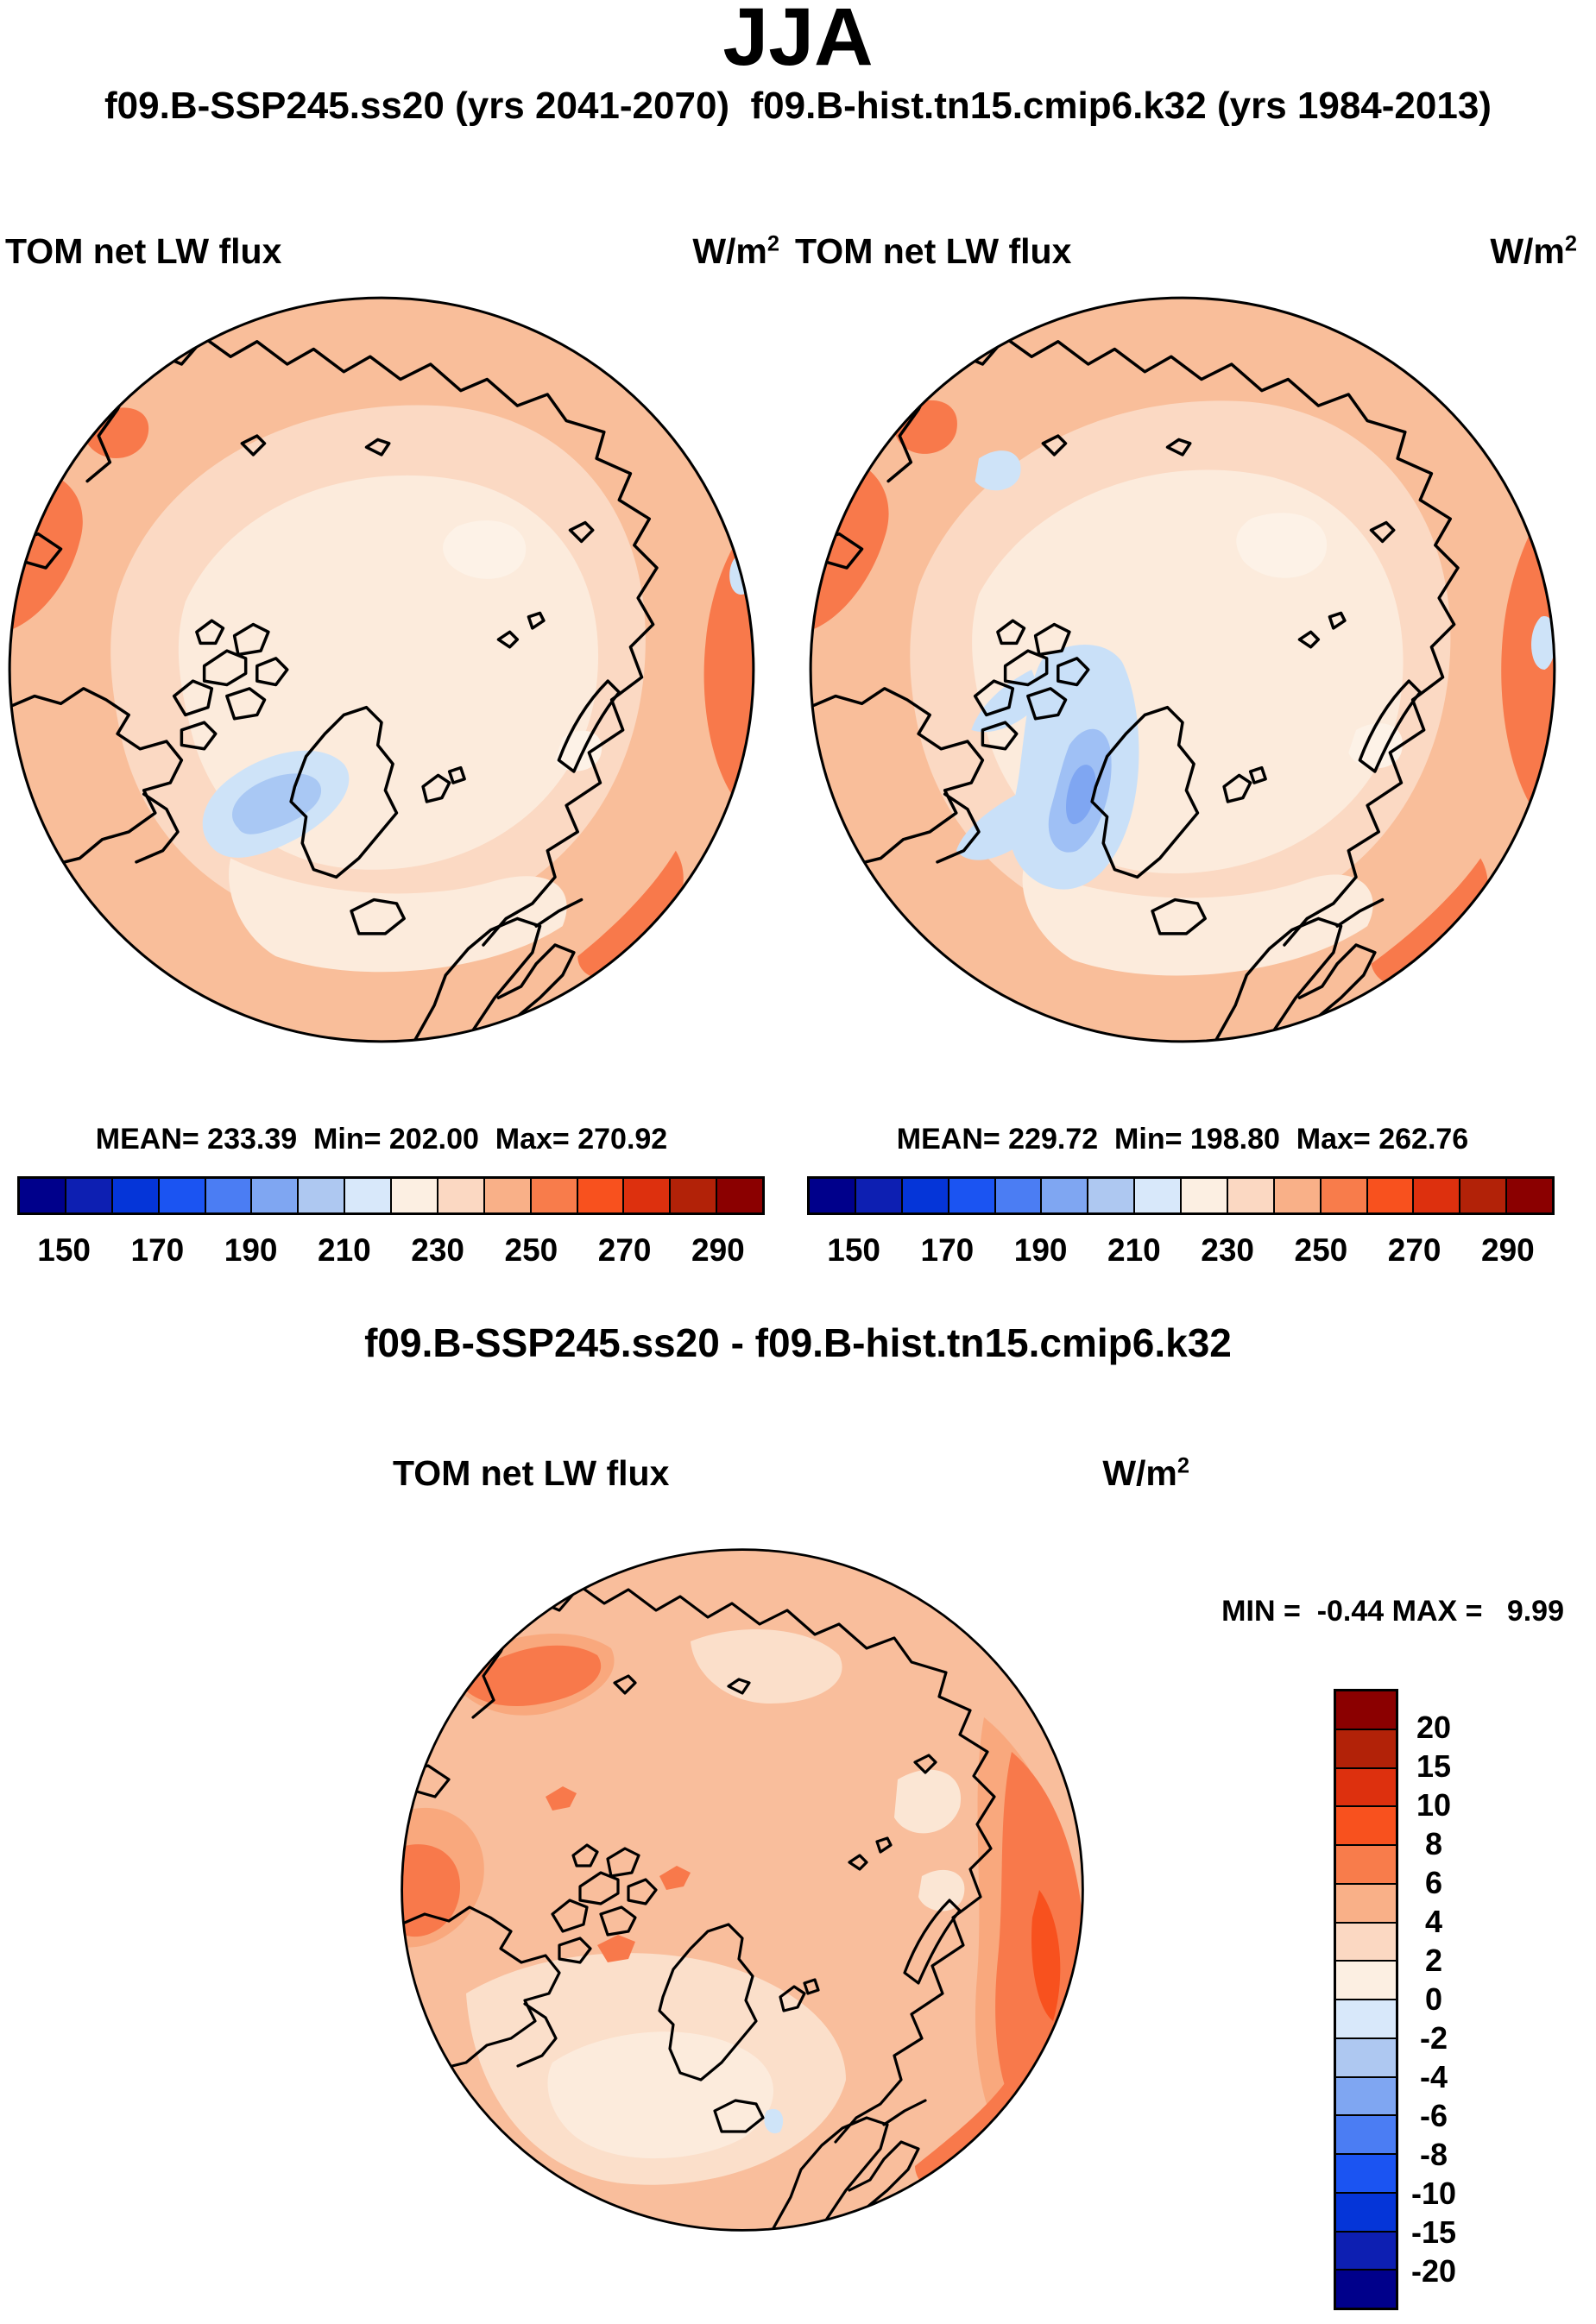 The height and width of the screenshot is (2324, 1596). I want to click on panel-b-header: TOM net LW flux W/m2, so click(1186, 251).